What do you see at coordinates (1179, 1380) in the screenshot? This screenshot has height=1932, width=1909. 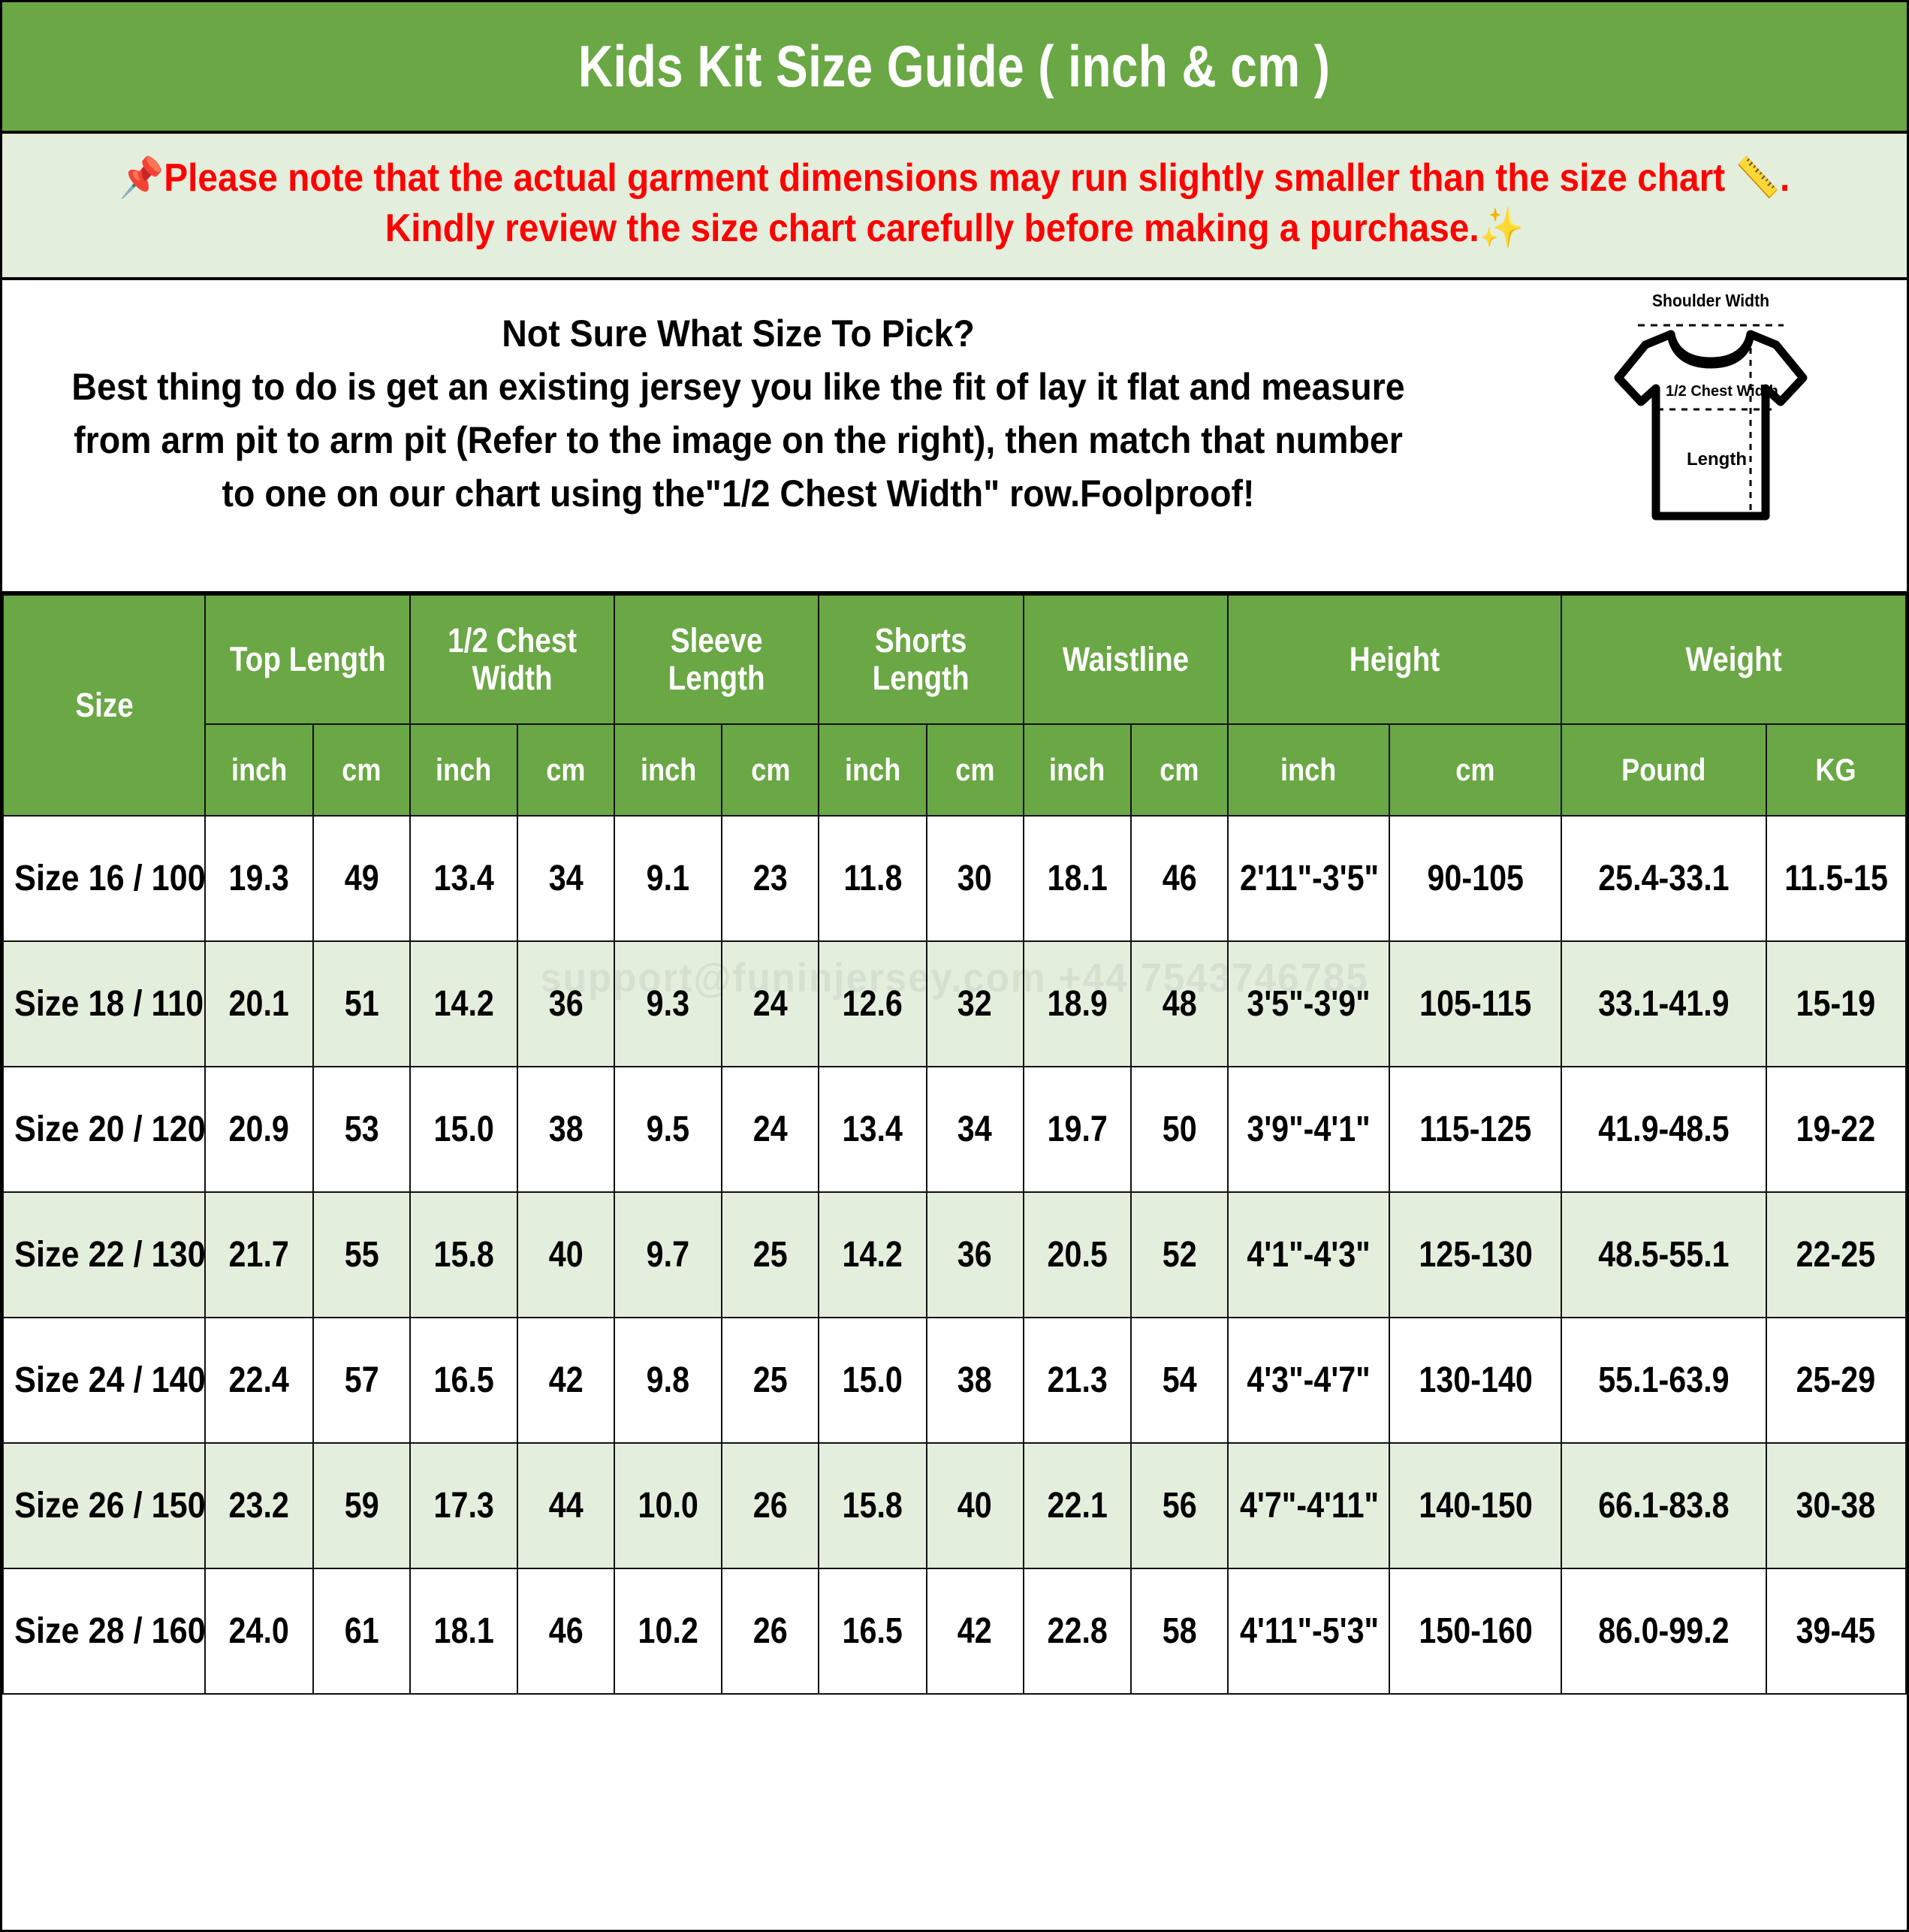 I see `table-cell: 54` at bounding box center [1179, 1380].